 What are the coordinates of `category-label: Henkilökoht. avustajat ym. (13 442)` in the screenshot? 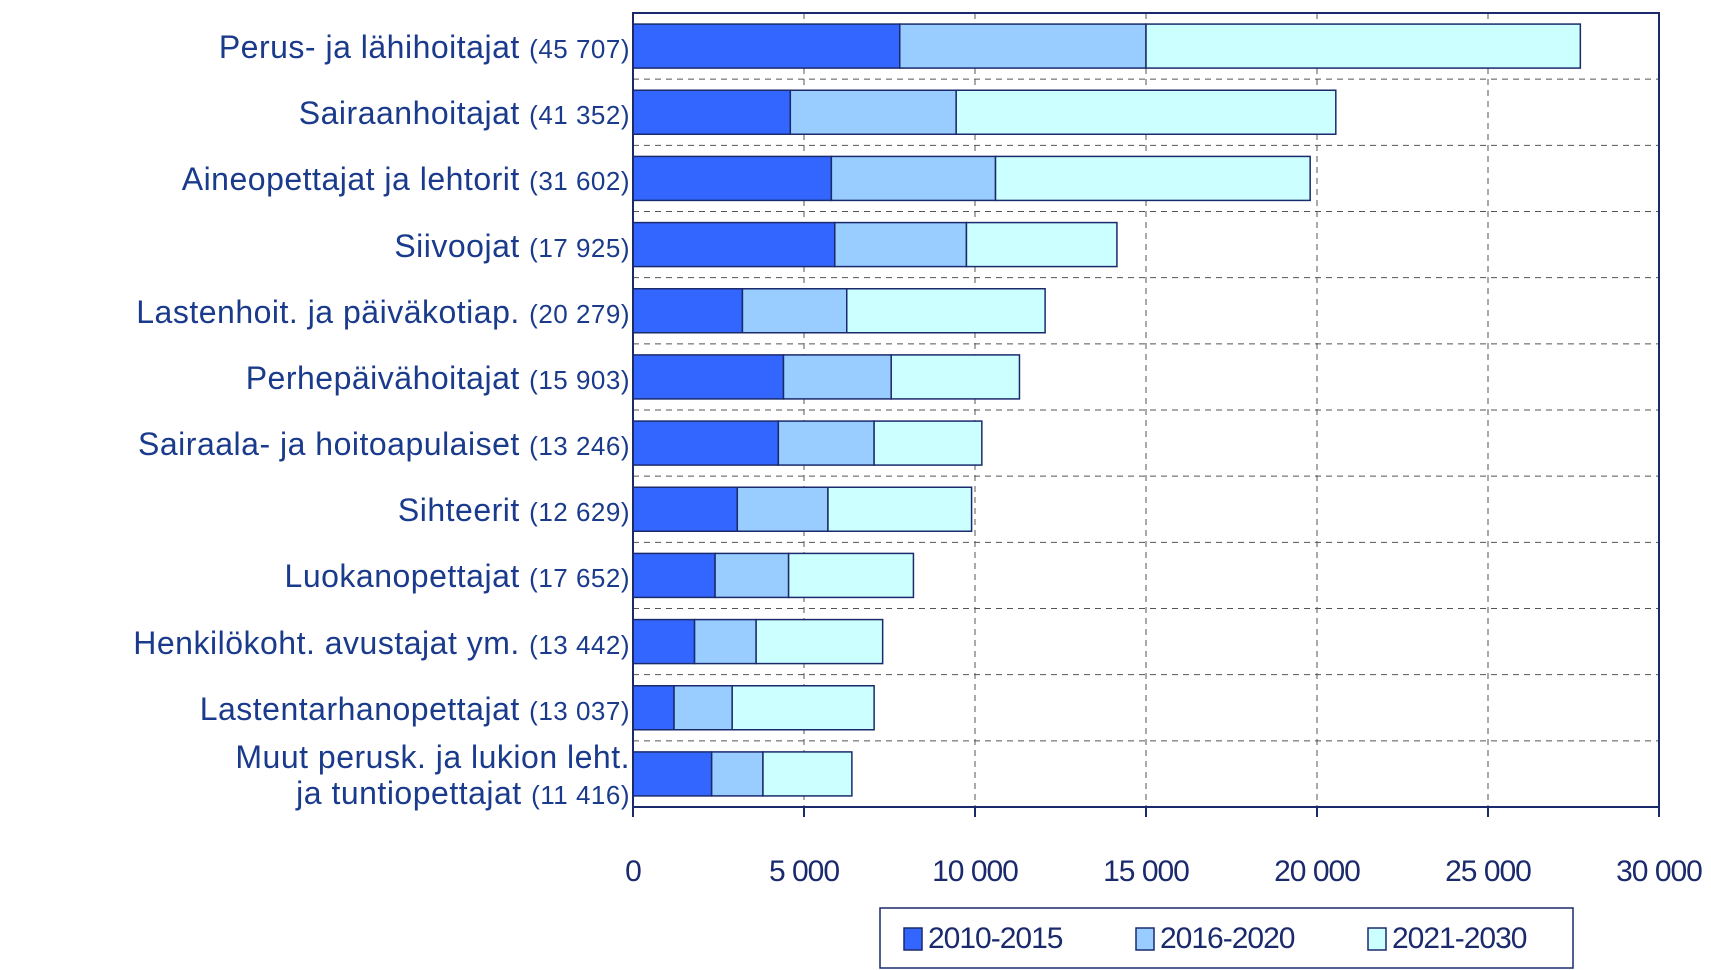 It's located at (381, 644).